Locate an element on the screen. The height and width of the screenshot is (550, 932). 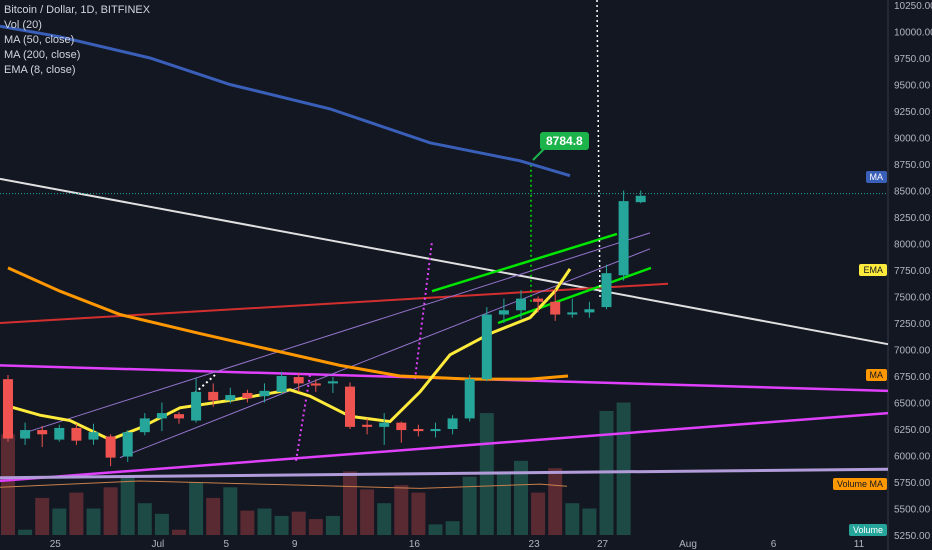
ma50-tag: MA is located at coordinates (876, 375).